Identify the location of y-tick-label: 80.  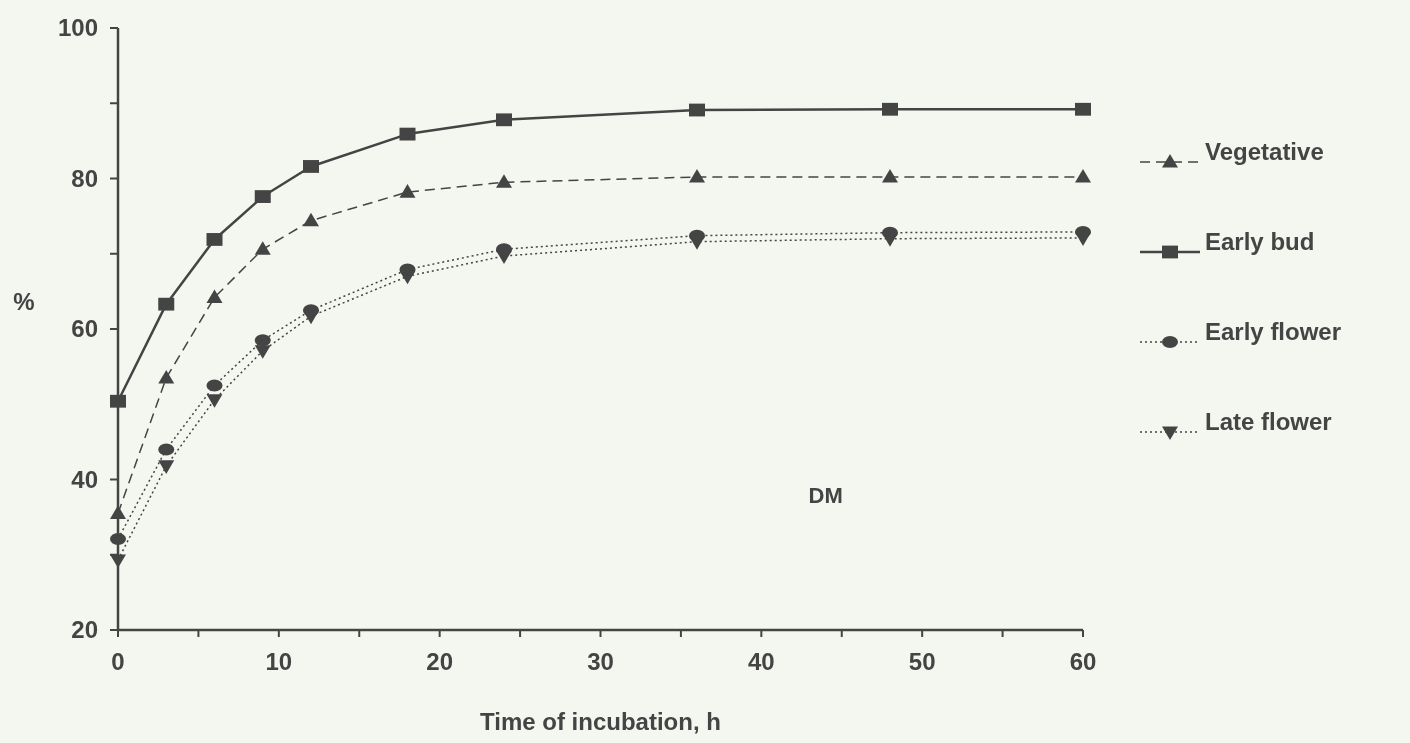
(84, 178).